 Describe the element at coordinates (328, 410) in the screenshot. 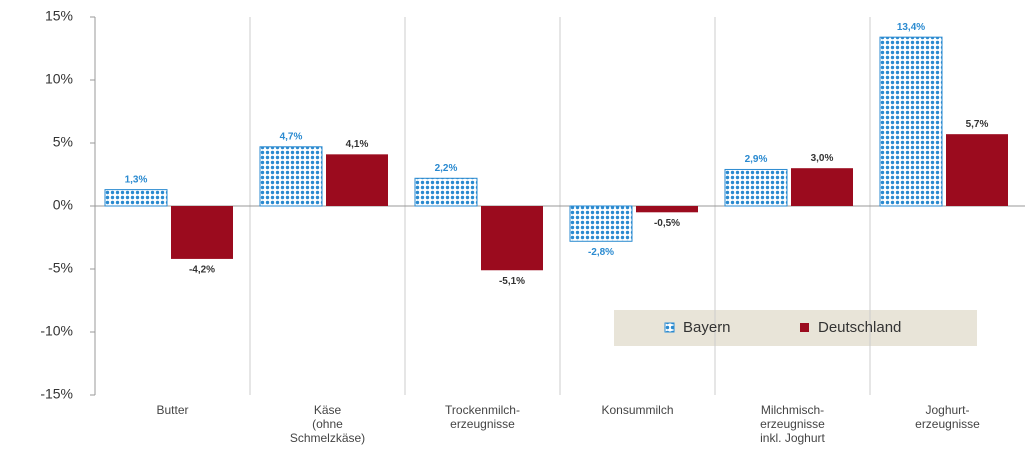

I see `x-tick-label: Käse` at that location.